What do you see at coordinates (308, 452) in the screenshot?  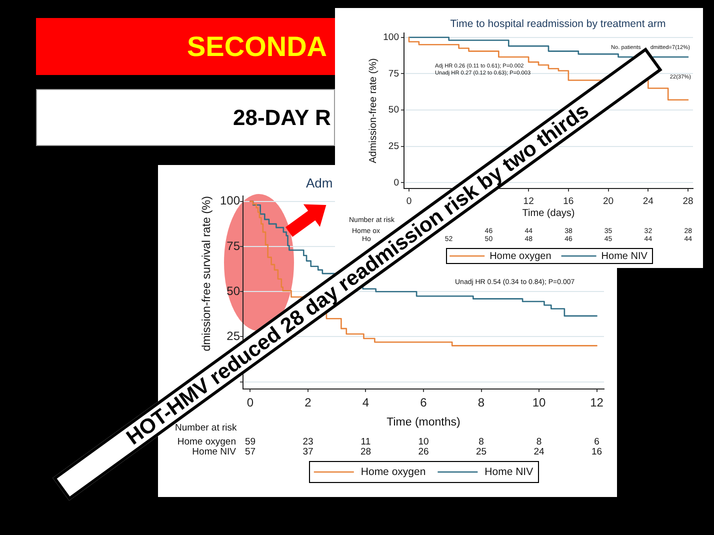 I see `text: 37` at bounding box center [308, 452].